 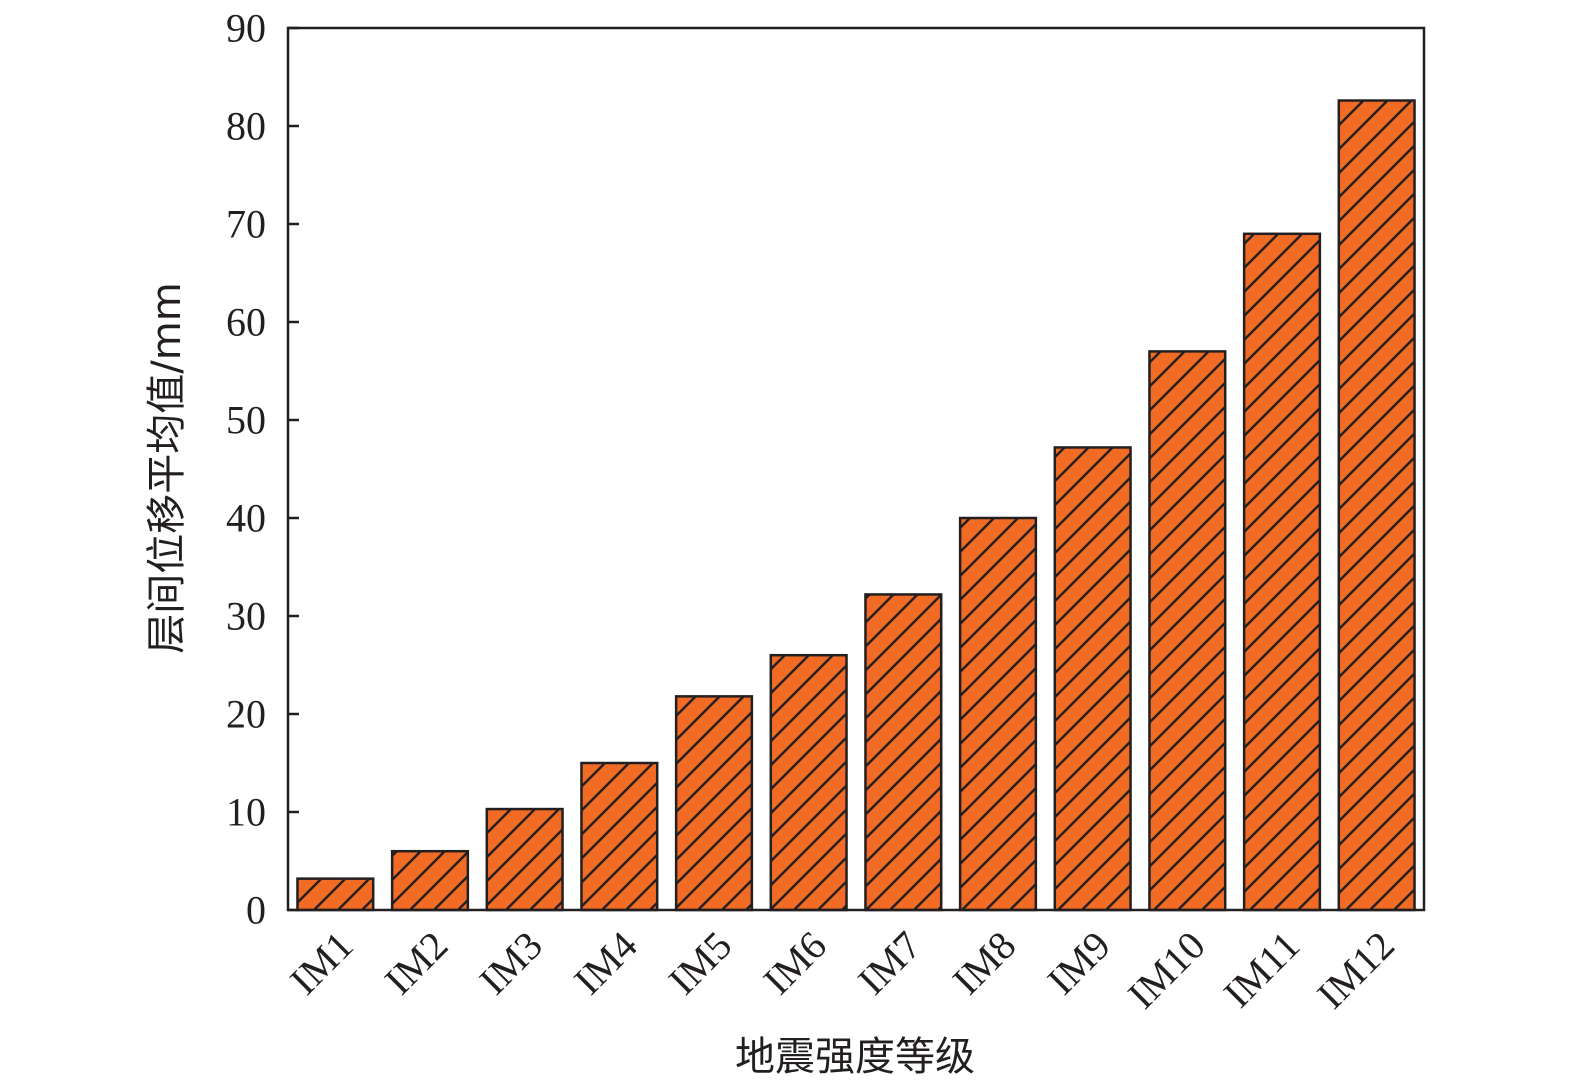 I want to click on bar-hatch-im1, so click(x=335, y=894).